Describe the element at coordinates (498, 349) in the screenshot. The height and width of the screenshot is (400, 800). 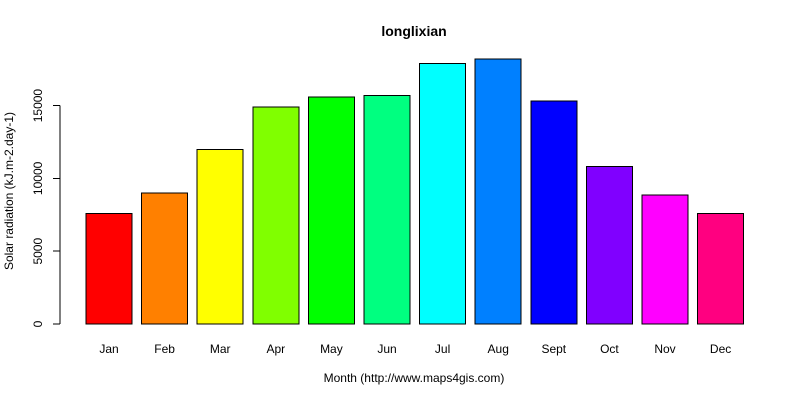
I see `x-tick-label-aug: Aug` at that location.